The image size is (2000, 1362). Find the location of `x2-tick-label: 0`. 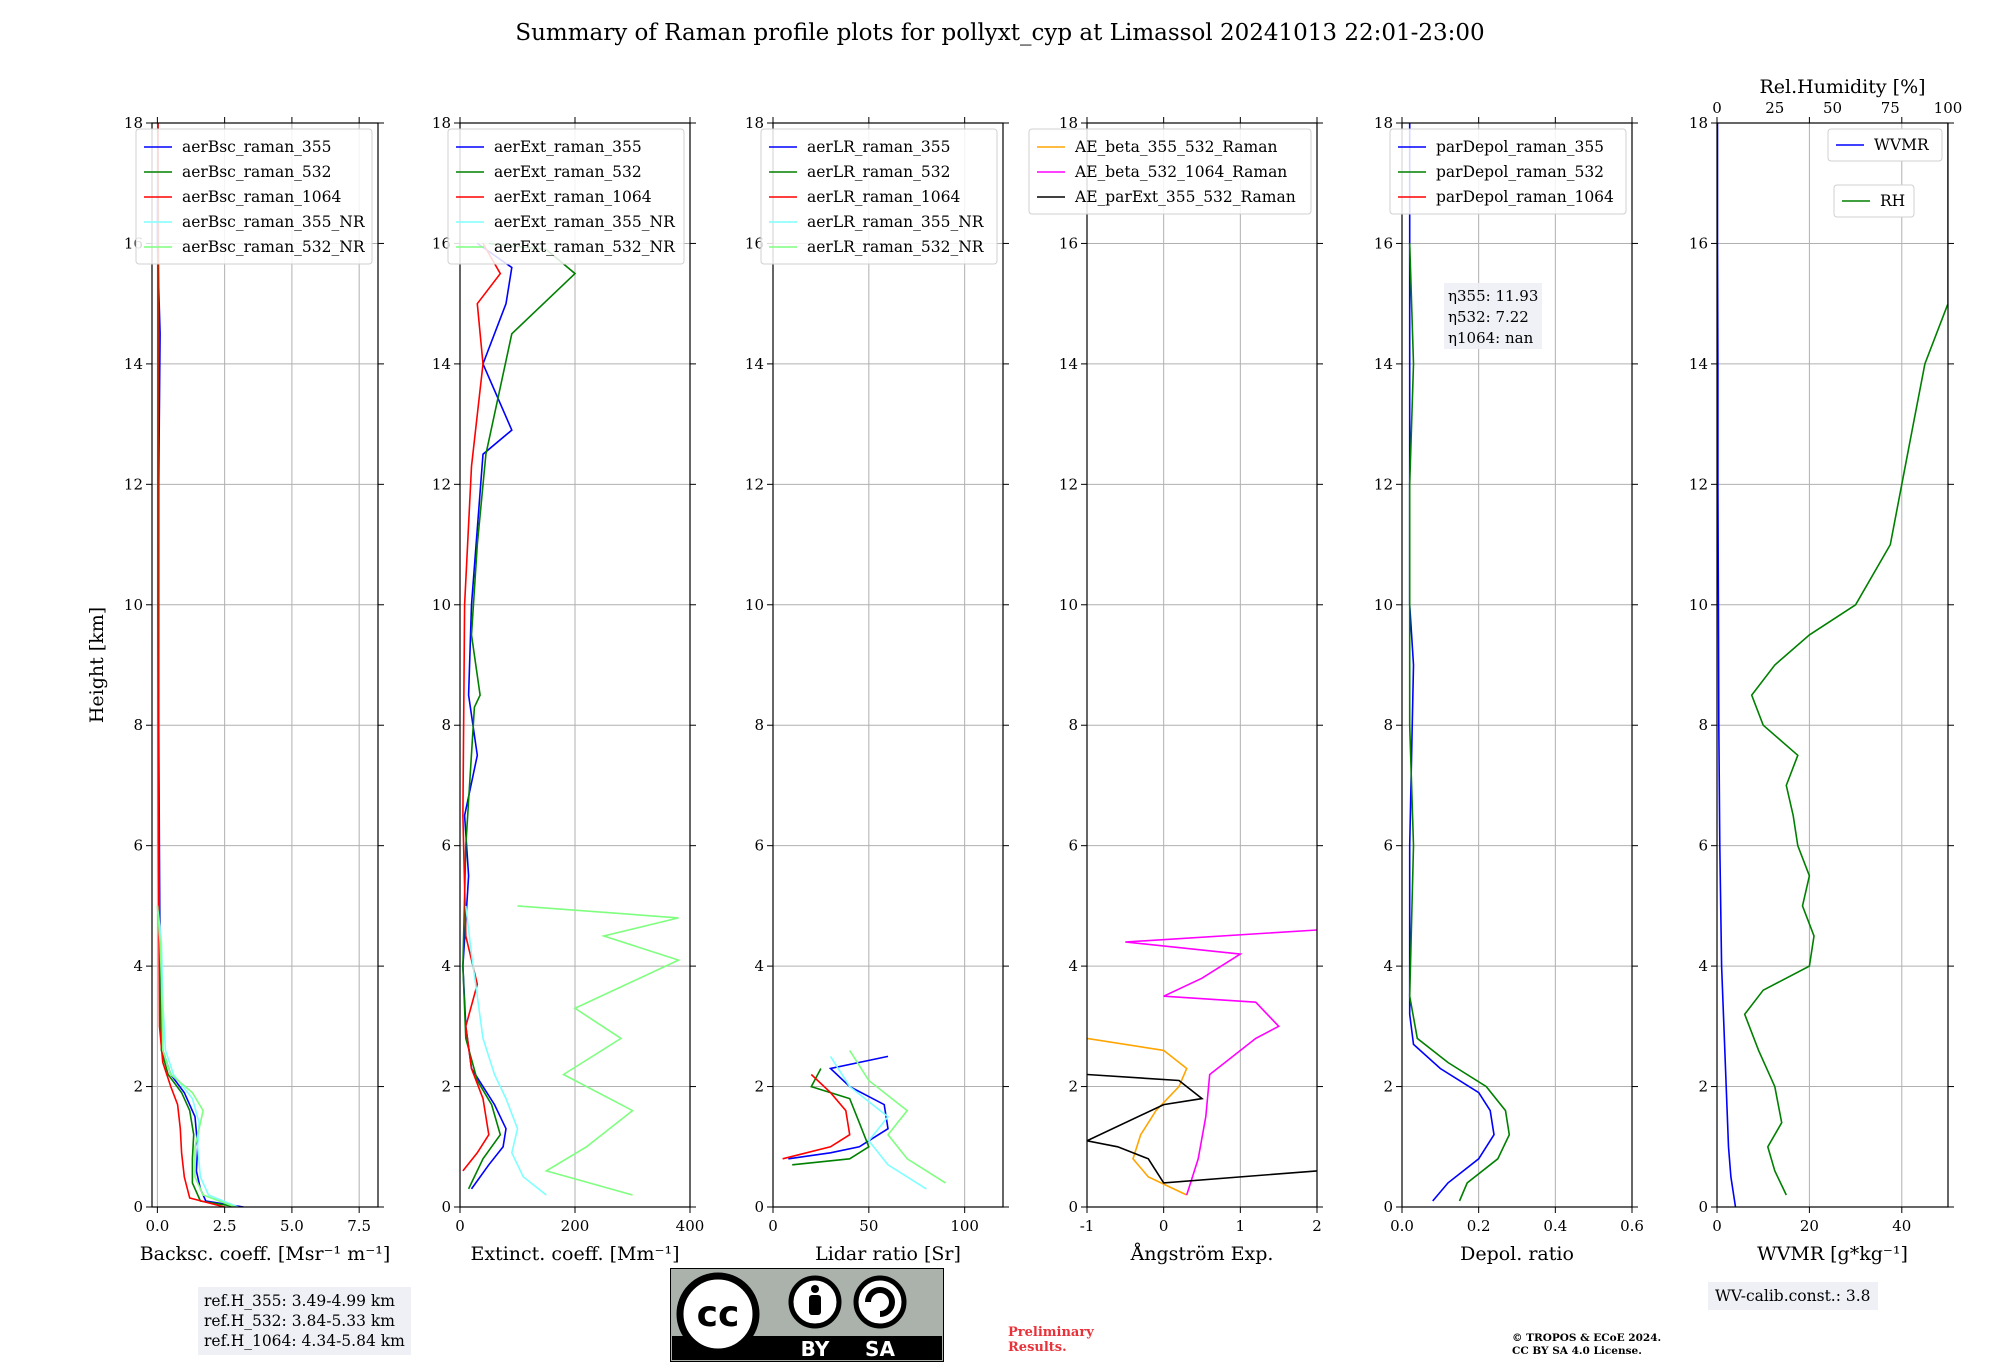

x2-tick-label: 0 is located at coordinates (1717, 108).